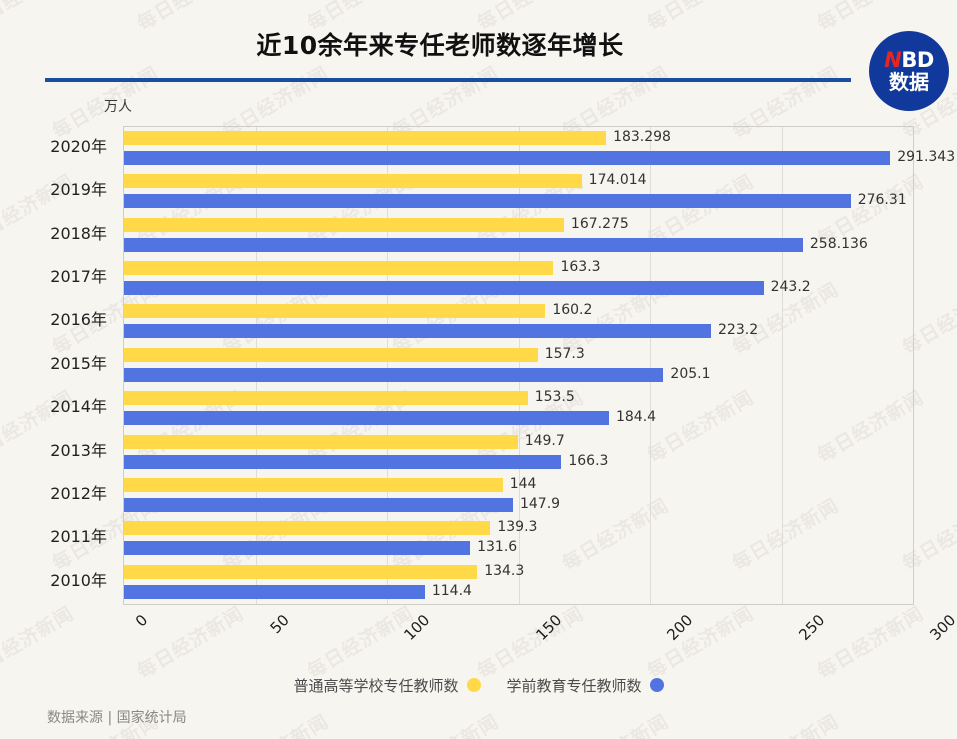 The image size is (957, 739). What do you see at coordinates (926, 157) in the screenshot?
I see `bar-value-label: 291.343` at bounding box center [926, 157].